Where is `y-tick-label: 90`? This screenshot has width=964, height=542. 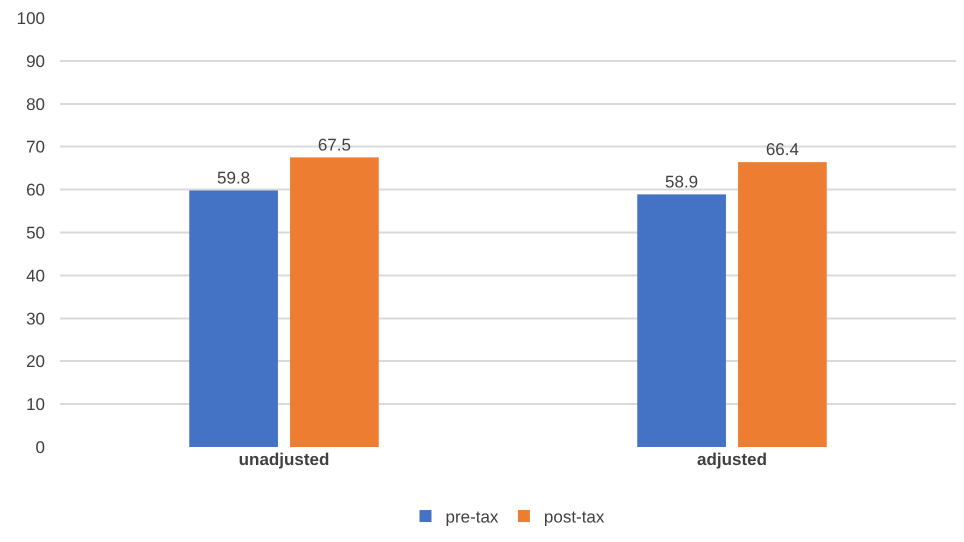 y-tick-label: 90 is located at coordinates (35, 61).